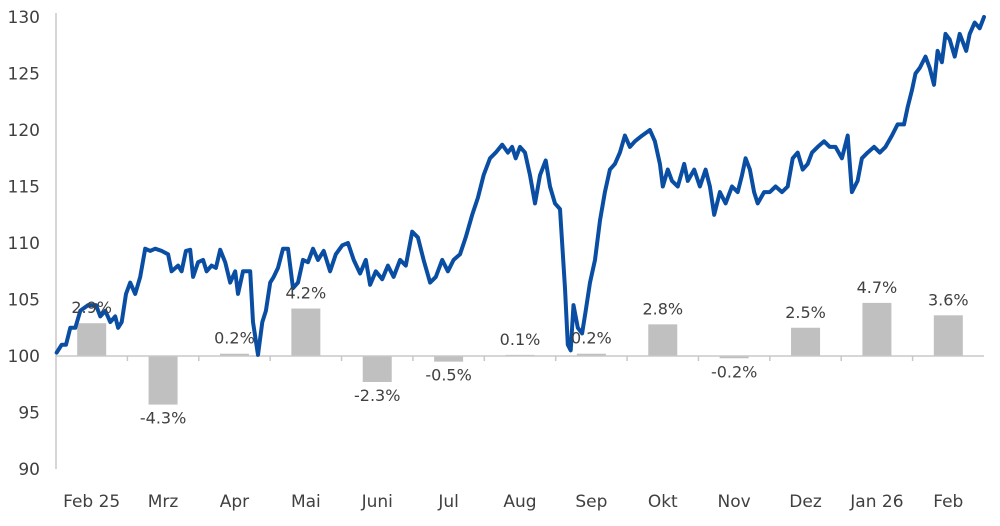 This screenshot has height=526, width=1000. What do you see at coordinates (377, 395) in the screenshot?
I see `data-label: -2.3%` at bounding box center [377, 395].